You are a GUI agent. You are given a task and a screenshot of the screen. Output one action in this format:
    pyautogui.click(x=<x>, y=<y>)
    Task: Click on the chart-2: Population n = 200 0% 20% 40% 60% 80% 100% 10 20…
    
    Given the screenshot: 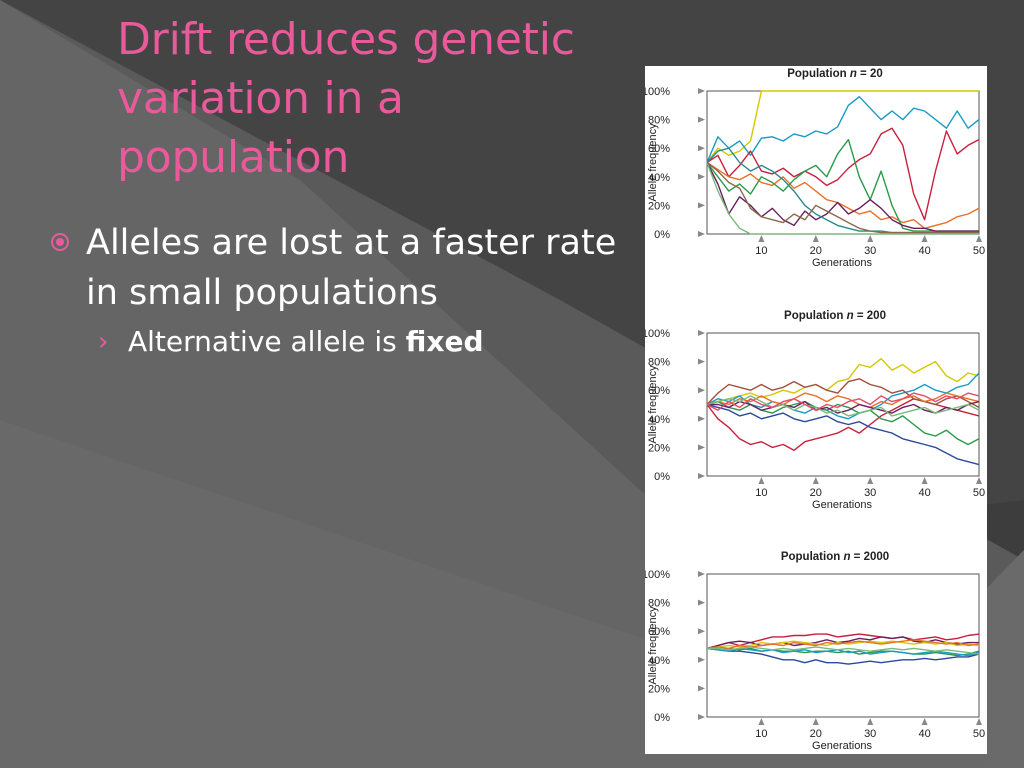 What is the action you would take?
    pyautogui.click(x=815, y=410)
    